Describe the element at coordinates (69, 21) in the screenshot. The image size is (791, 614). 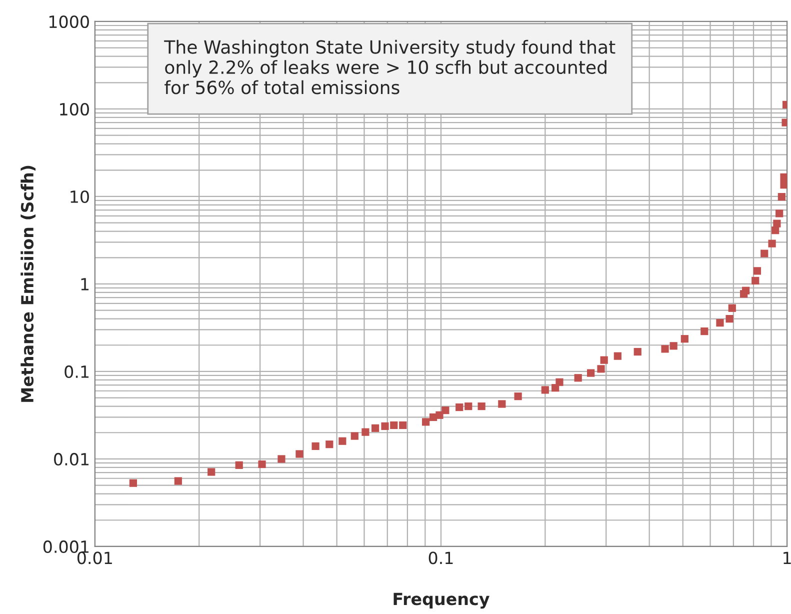
I see `y-tick-label: 1000` at that location.